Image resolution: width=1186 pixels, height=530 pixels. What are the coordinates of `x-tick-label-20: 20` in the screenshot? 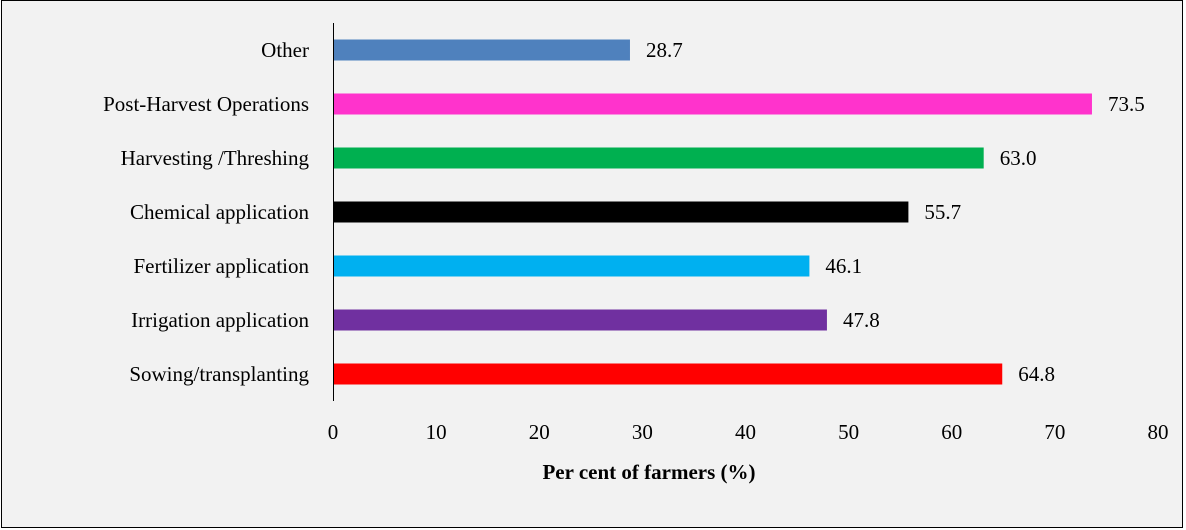 It's located at (539, 432).